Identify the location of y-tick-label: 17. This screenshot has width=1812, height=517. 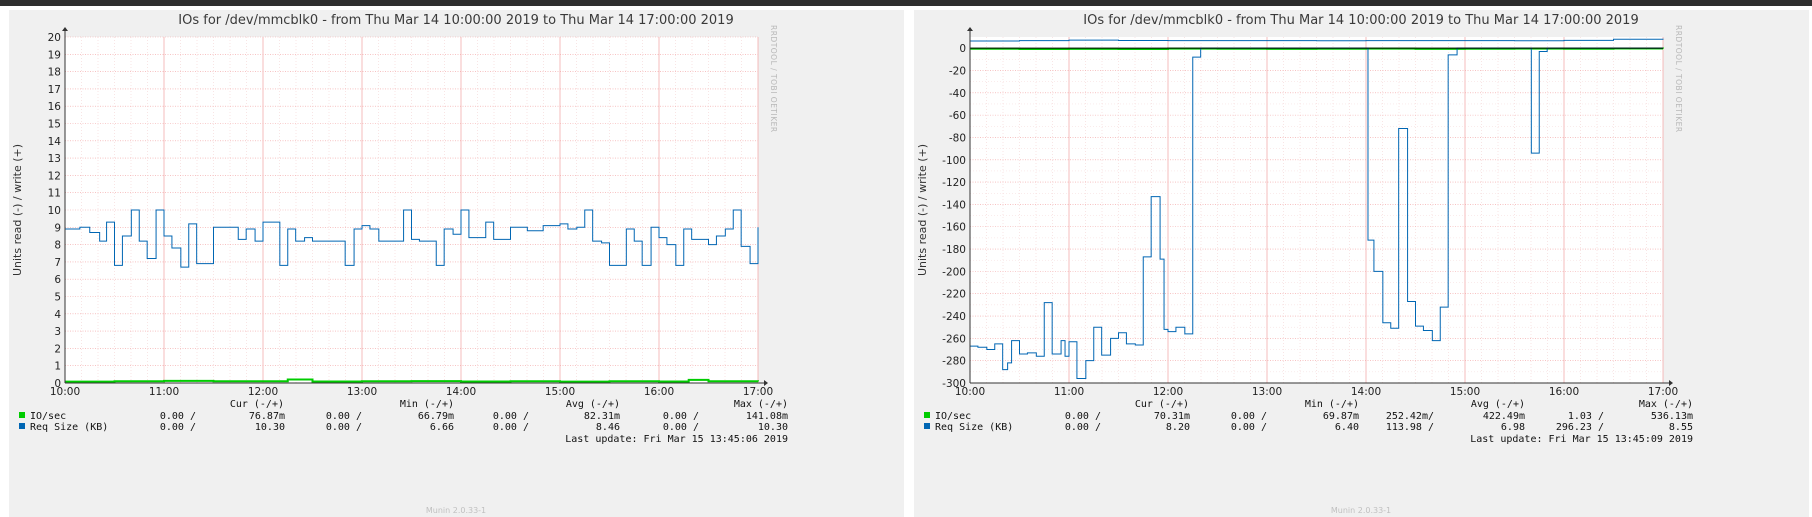
(54, 90).